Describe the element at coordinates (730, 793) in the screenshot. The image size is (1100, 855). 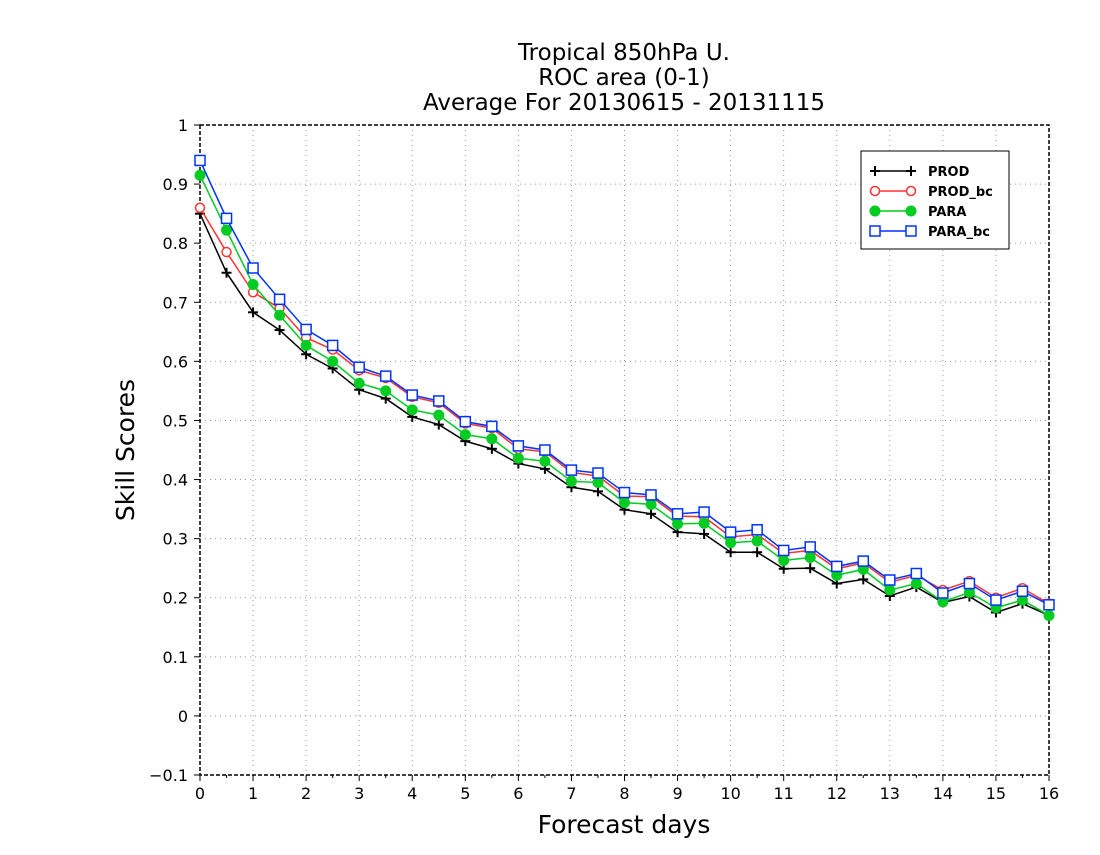
I see `x-tick-label: 10` at that location.